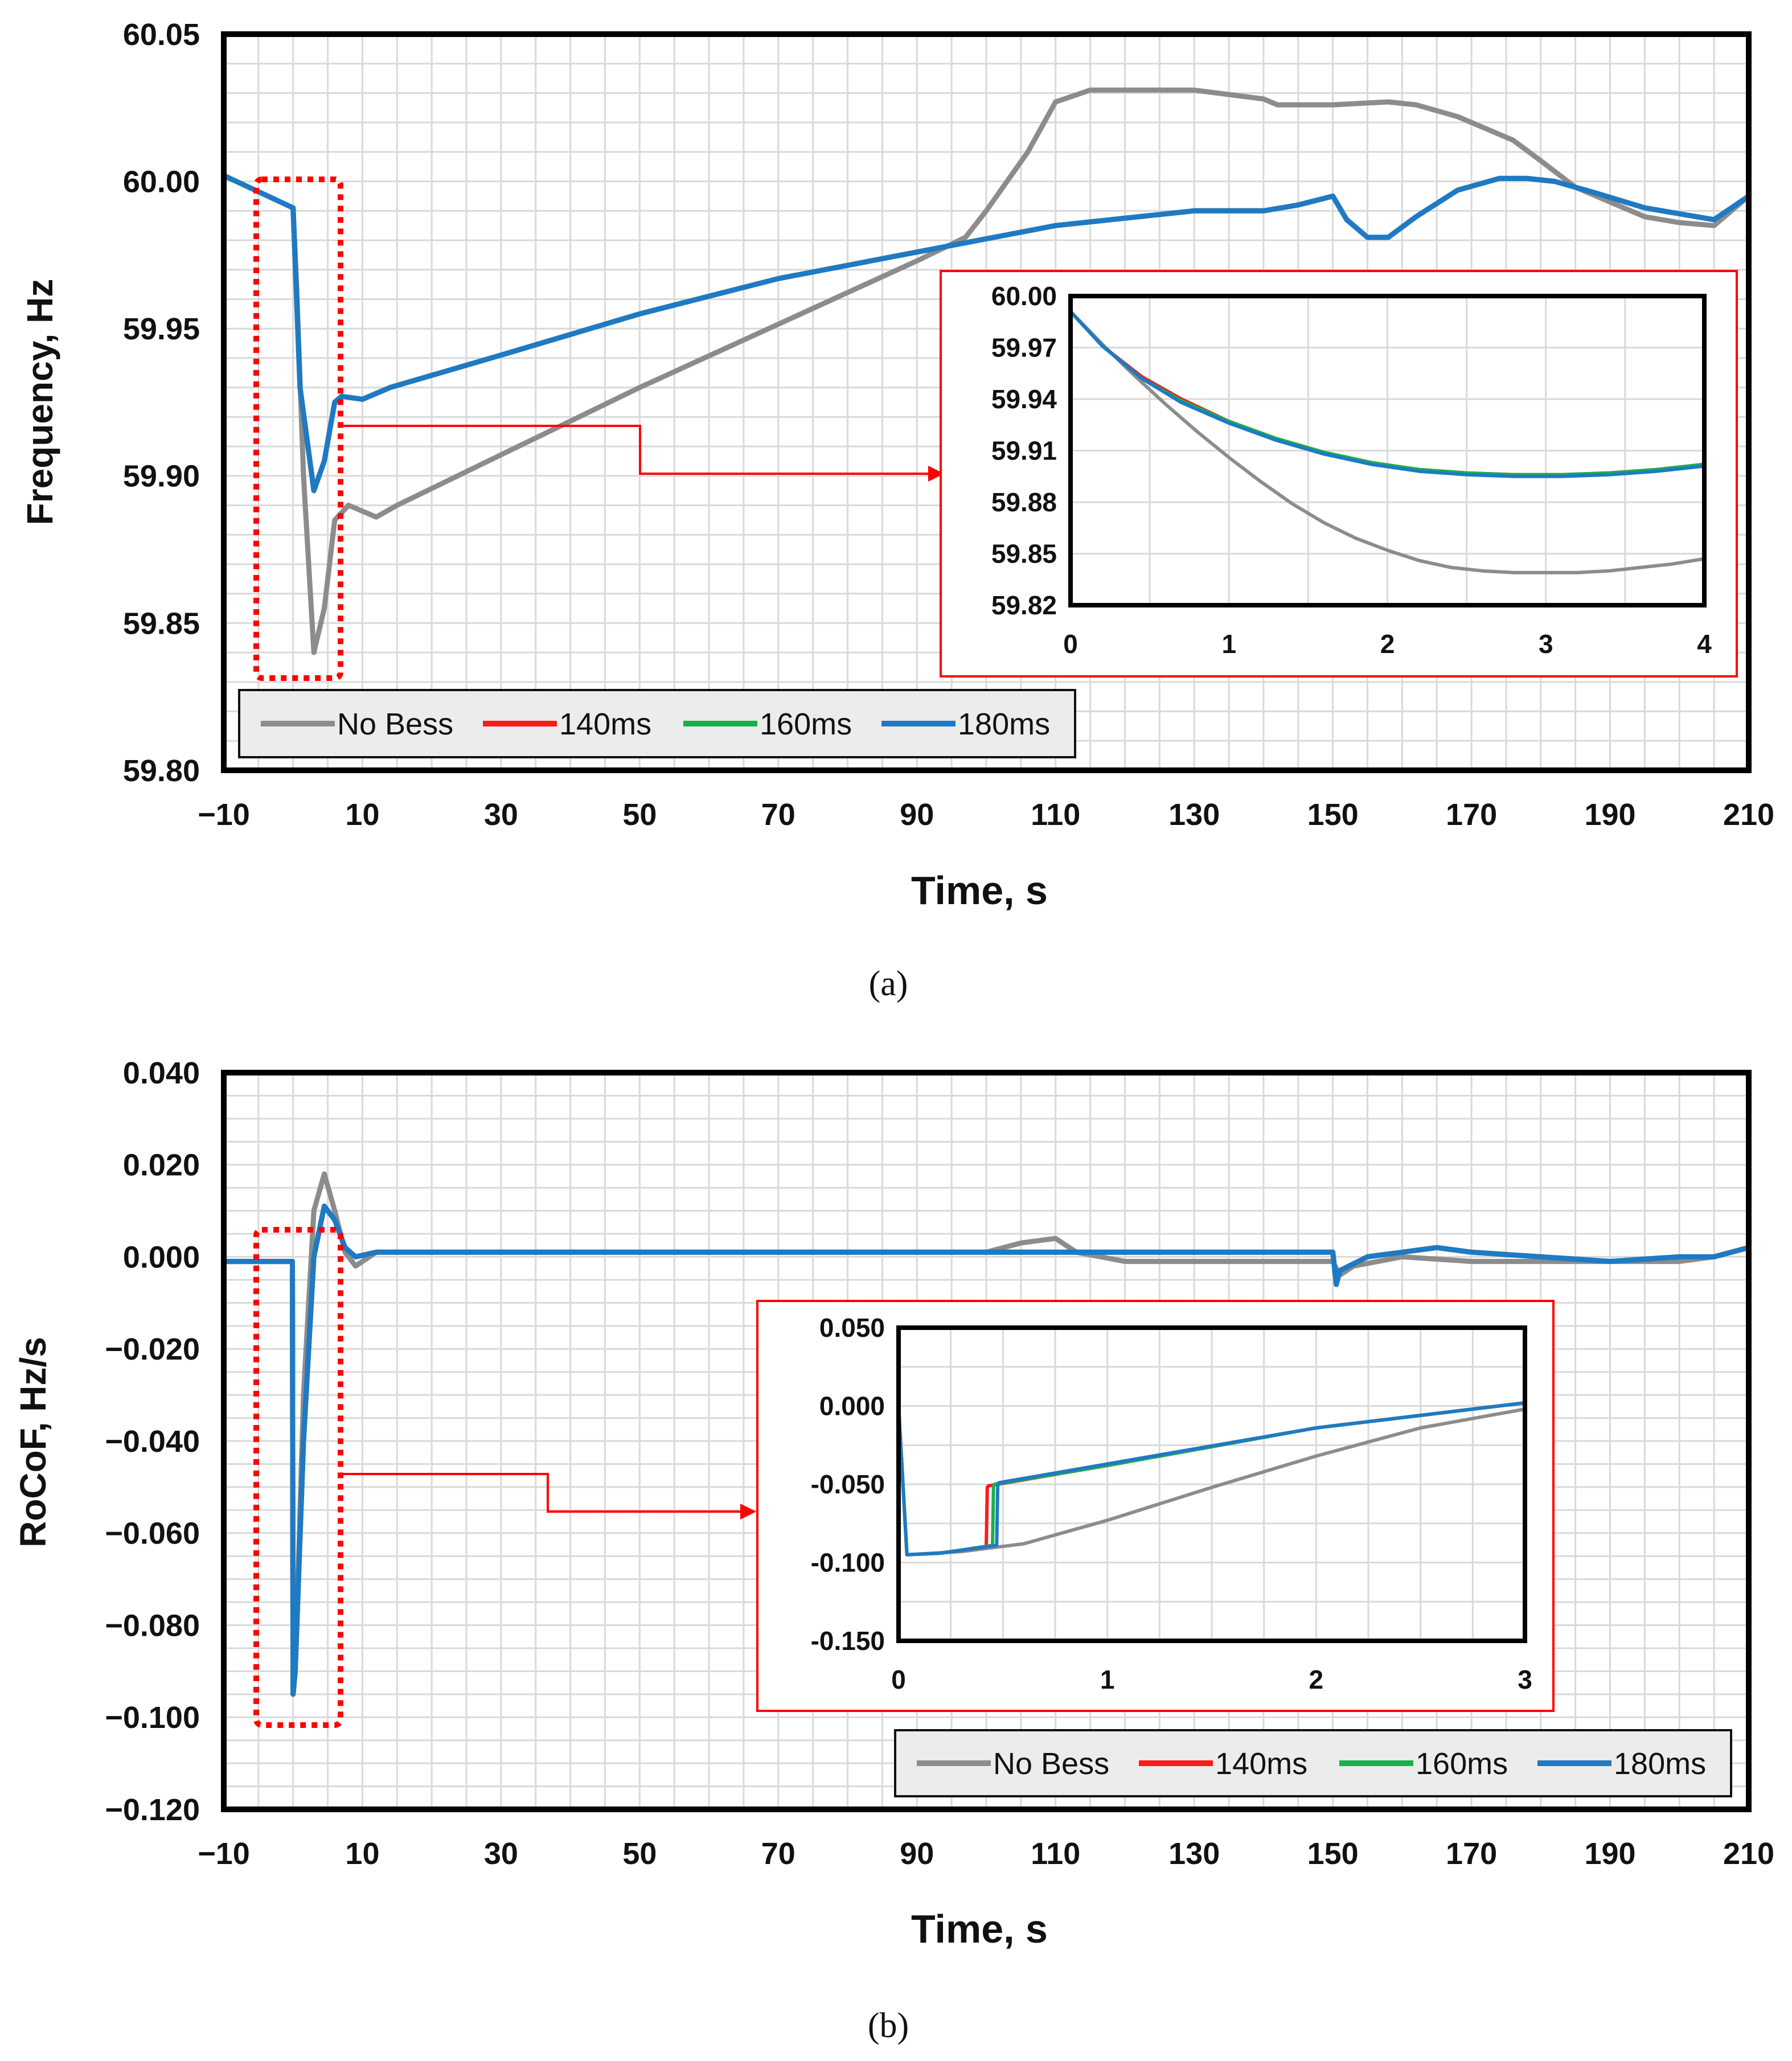  I want to click on panel-a-zoom-arrowhead, so click(936, 474).